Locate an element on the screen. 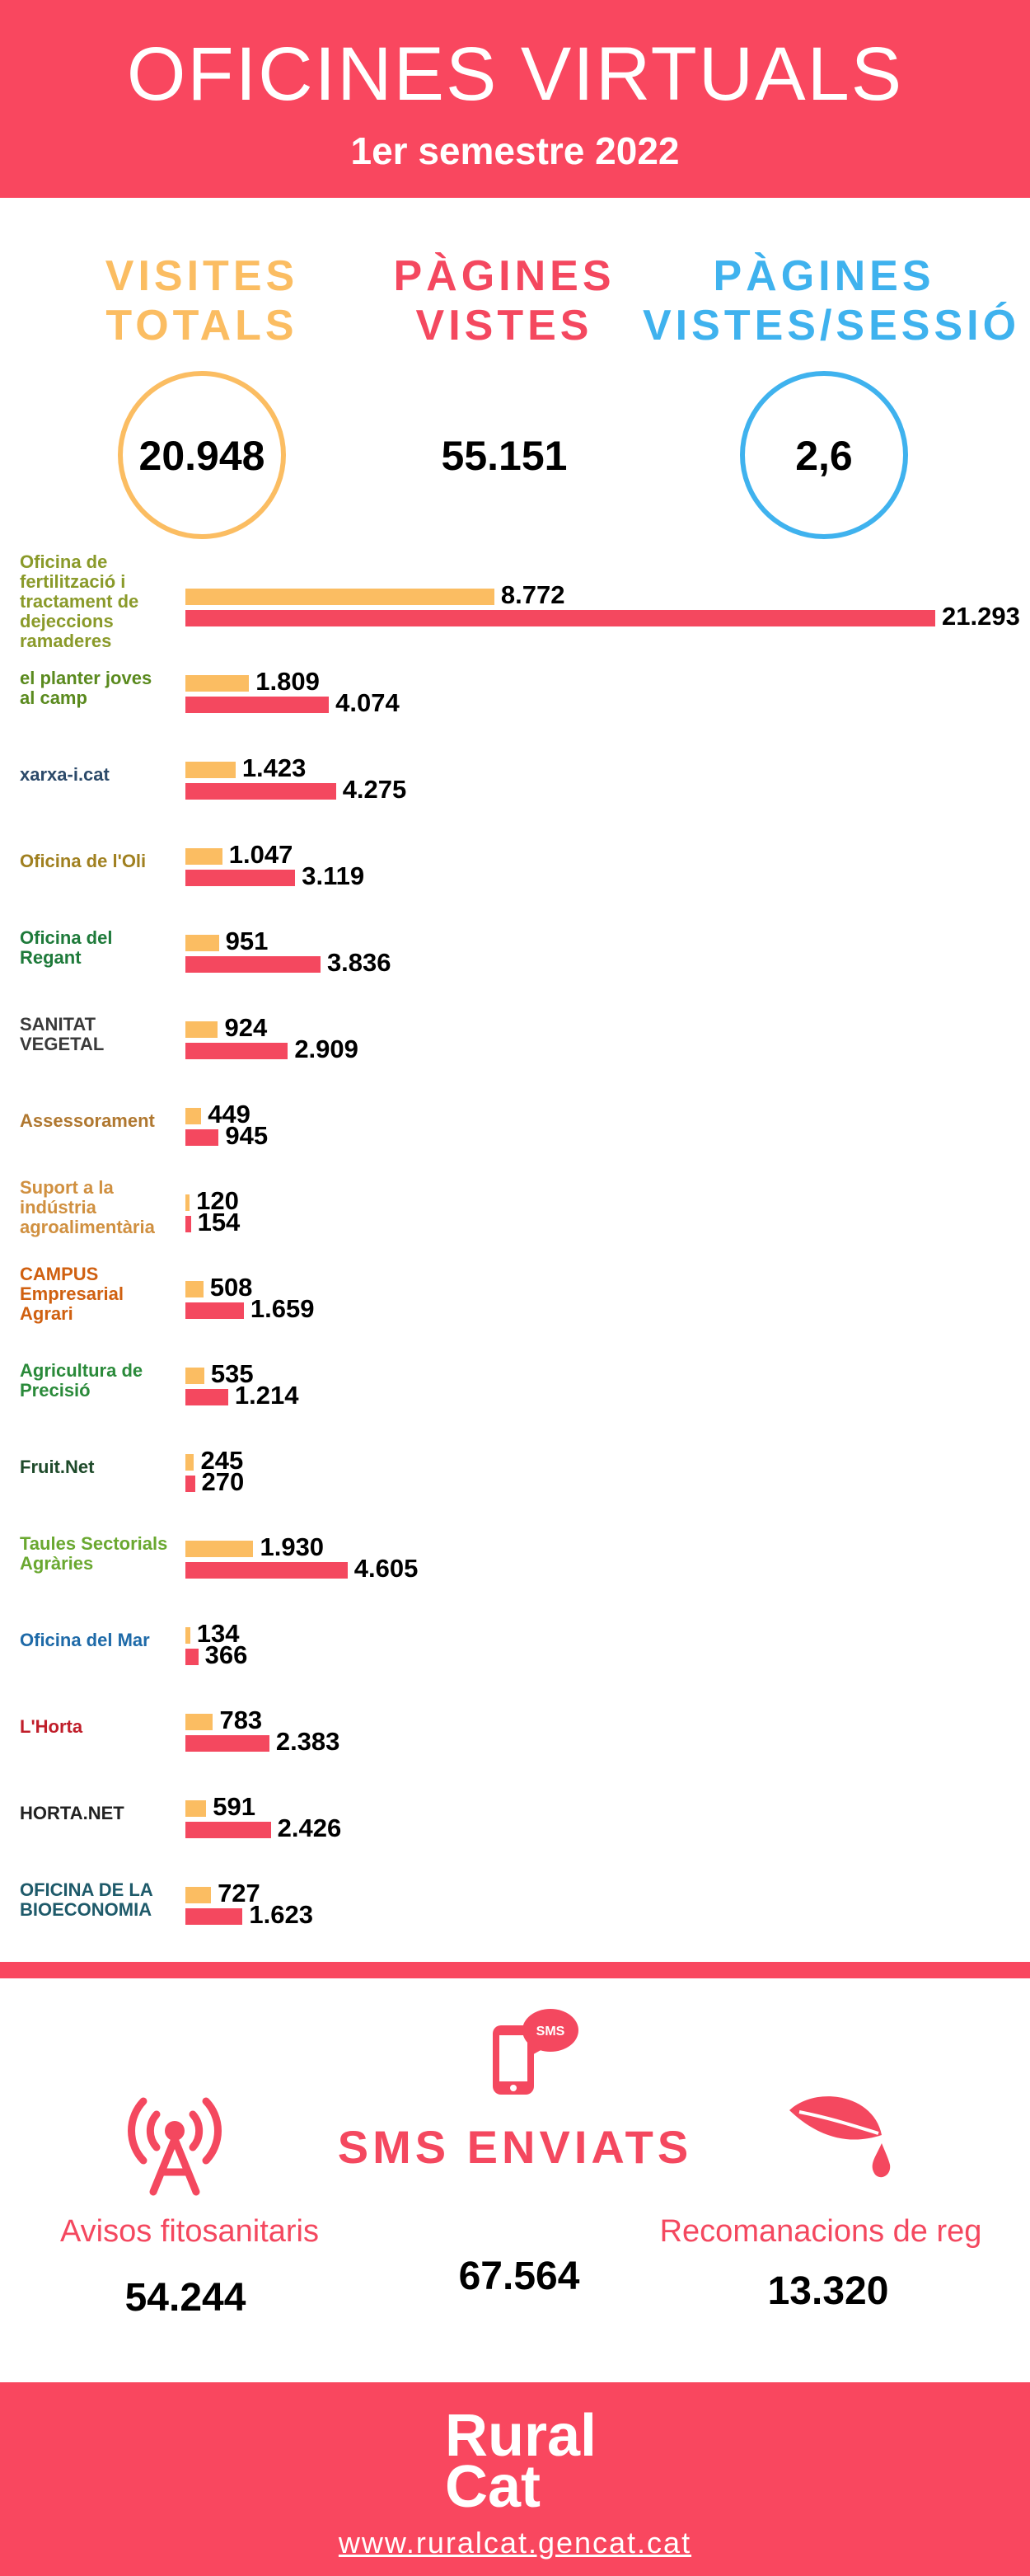  logo: xarxa-i.cat is located at coordinates (65, 775).